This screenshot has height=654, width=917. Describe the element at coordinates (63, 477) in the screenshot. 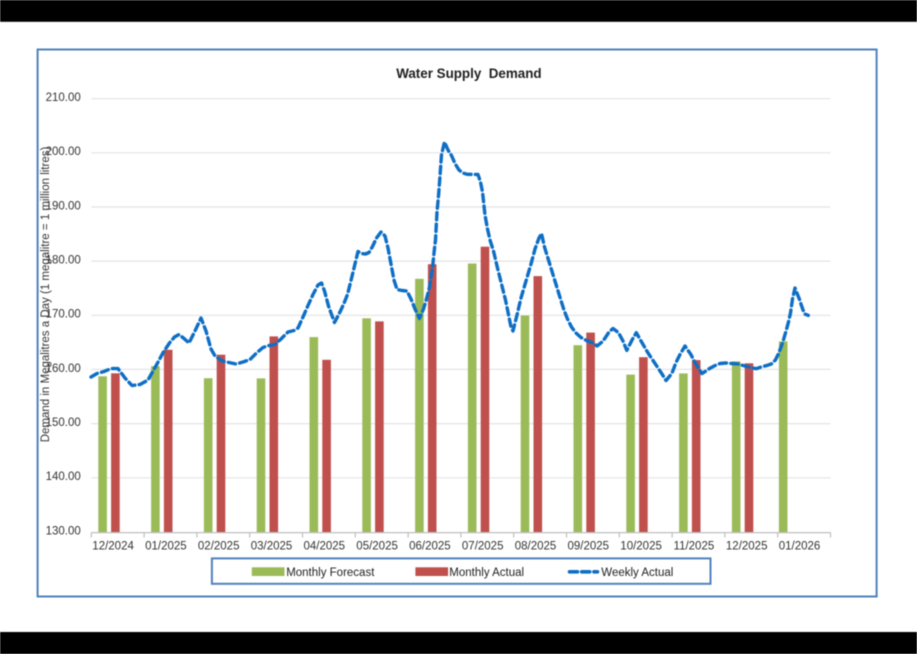

I see `svg-text: 140.00` at that location.